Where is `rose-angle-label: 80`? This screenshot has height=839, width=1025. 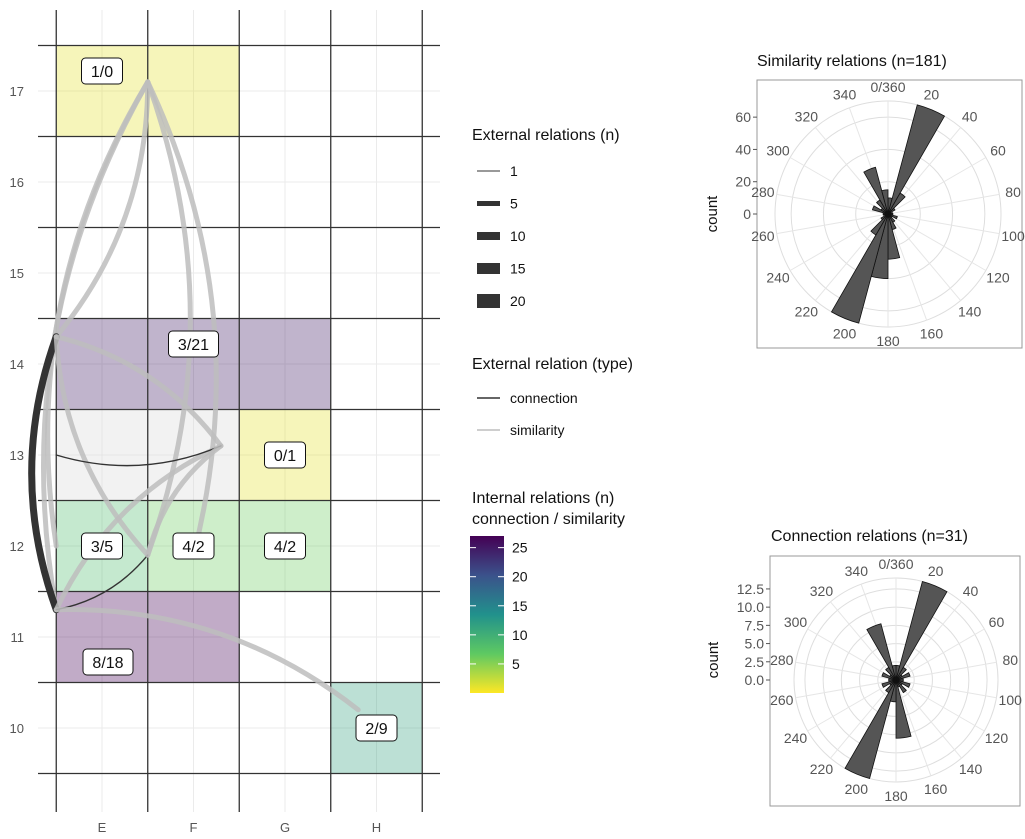
rose-angle-label: 80 is located at coordinates (1013, 192).